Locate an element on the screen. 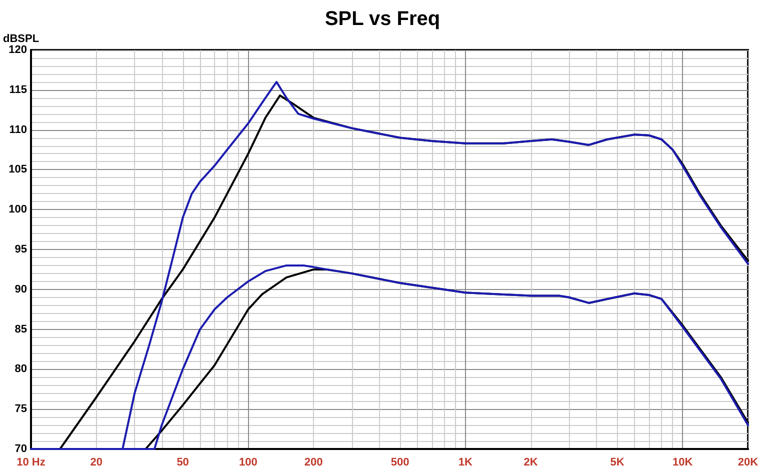 Image resolution: width=765 pixels, height=475 pixels. chart-title: SPL vs Freq is located at coordinates (382, 19).